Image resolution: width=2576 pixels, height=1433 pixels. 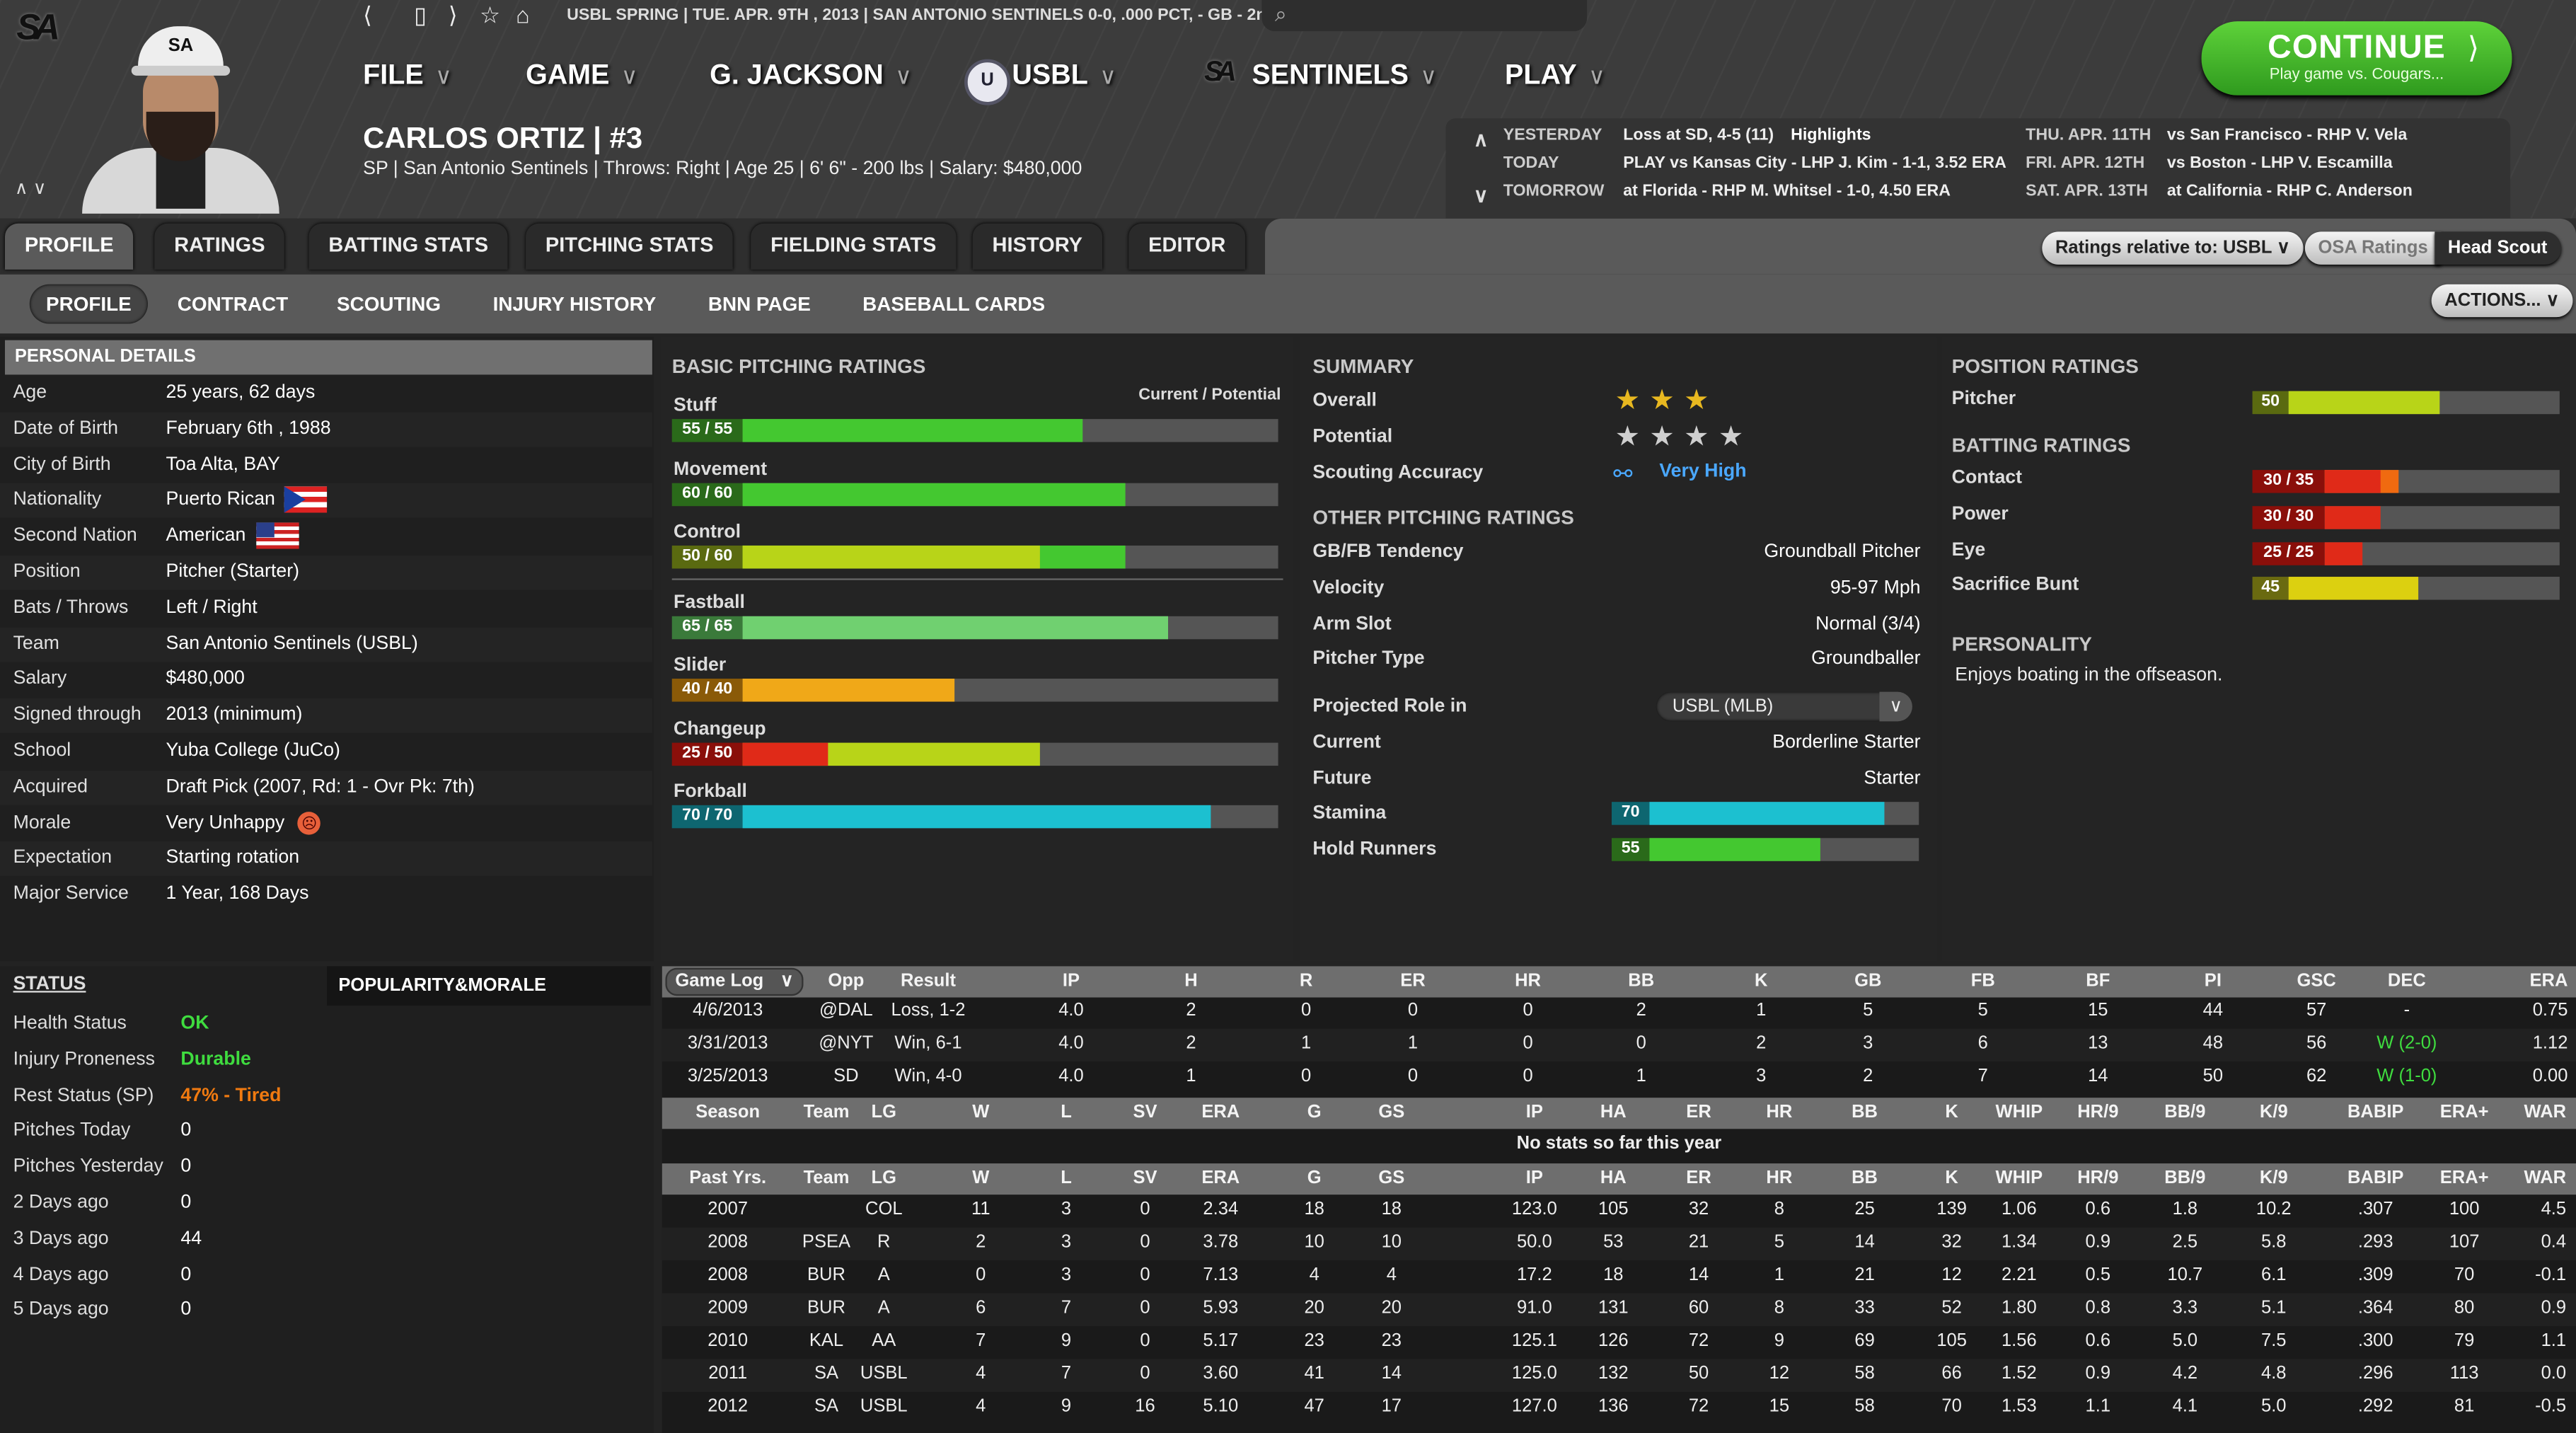 What do you see at coordinates (1481, 195) in the screenshot?
I see `chevron-down-icon: ∨` at bounding box center [1481, 195].